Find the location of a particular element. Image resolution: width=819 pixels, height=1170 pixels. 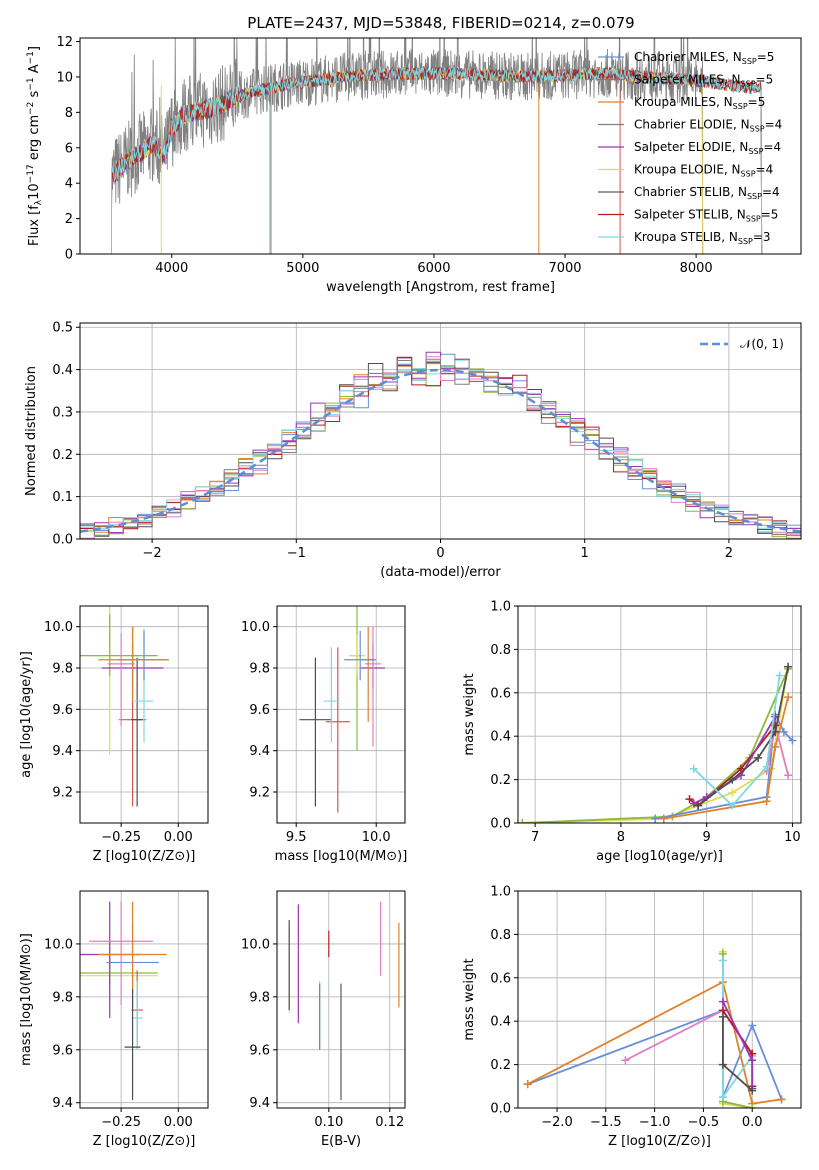

x-tick-label: −1.0 is located at coordinates (655, 1122).